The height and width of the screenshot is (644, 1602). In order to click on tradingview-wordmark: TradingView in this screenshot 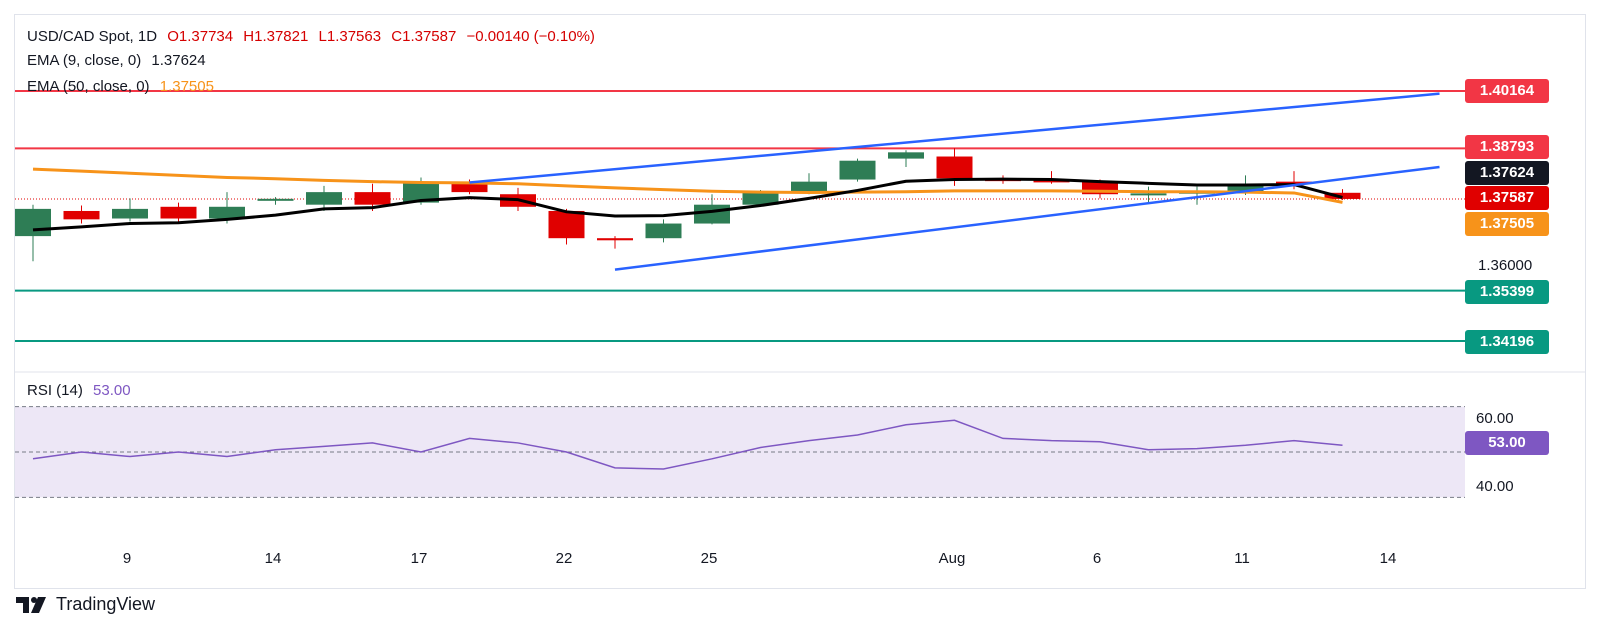, I will do `click(106, 604)`.